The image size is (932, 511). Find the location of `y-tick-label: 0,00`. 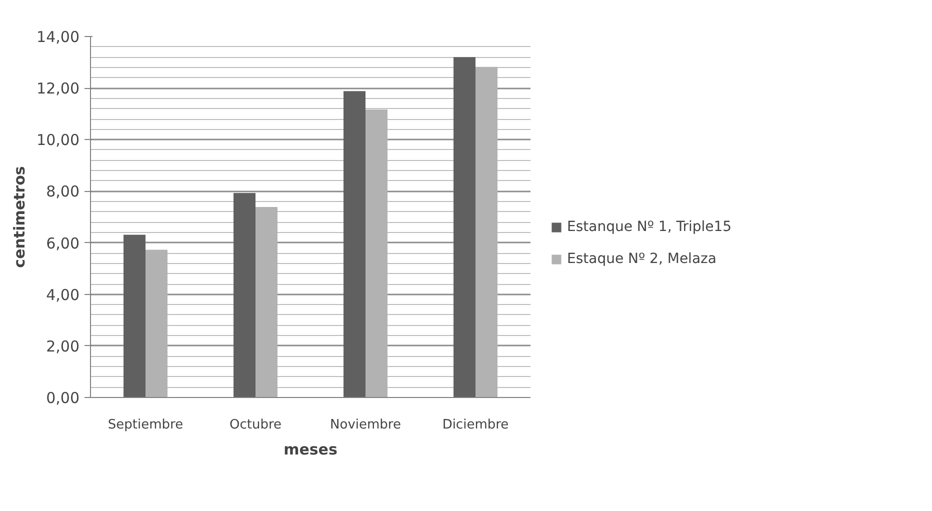

y-tick-label: 0,00 is located at coordinates (63, 398).